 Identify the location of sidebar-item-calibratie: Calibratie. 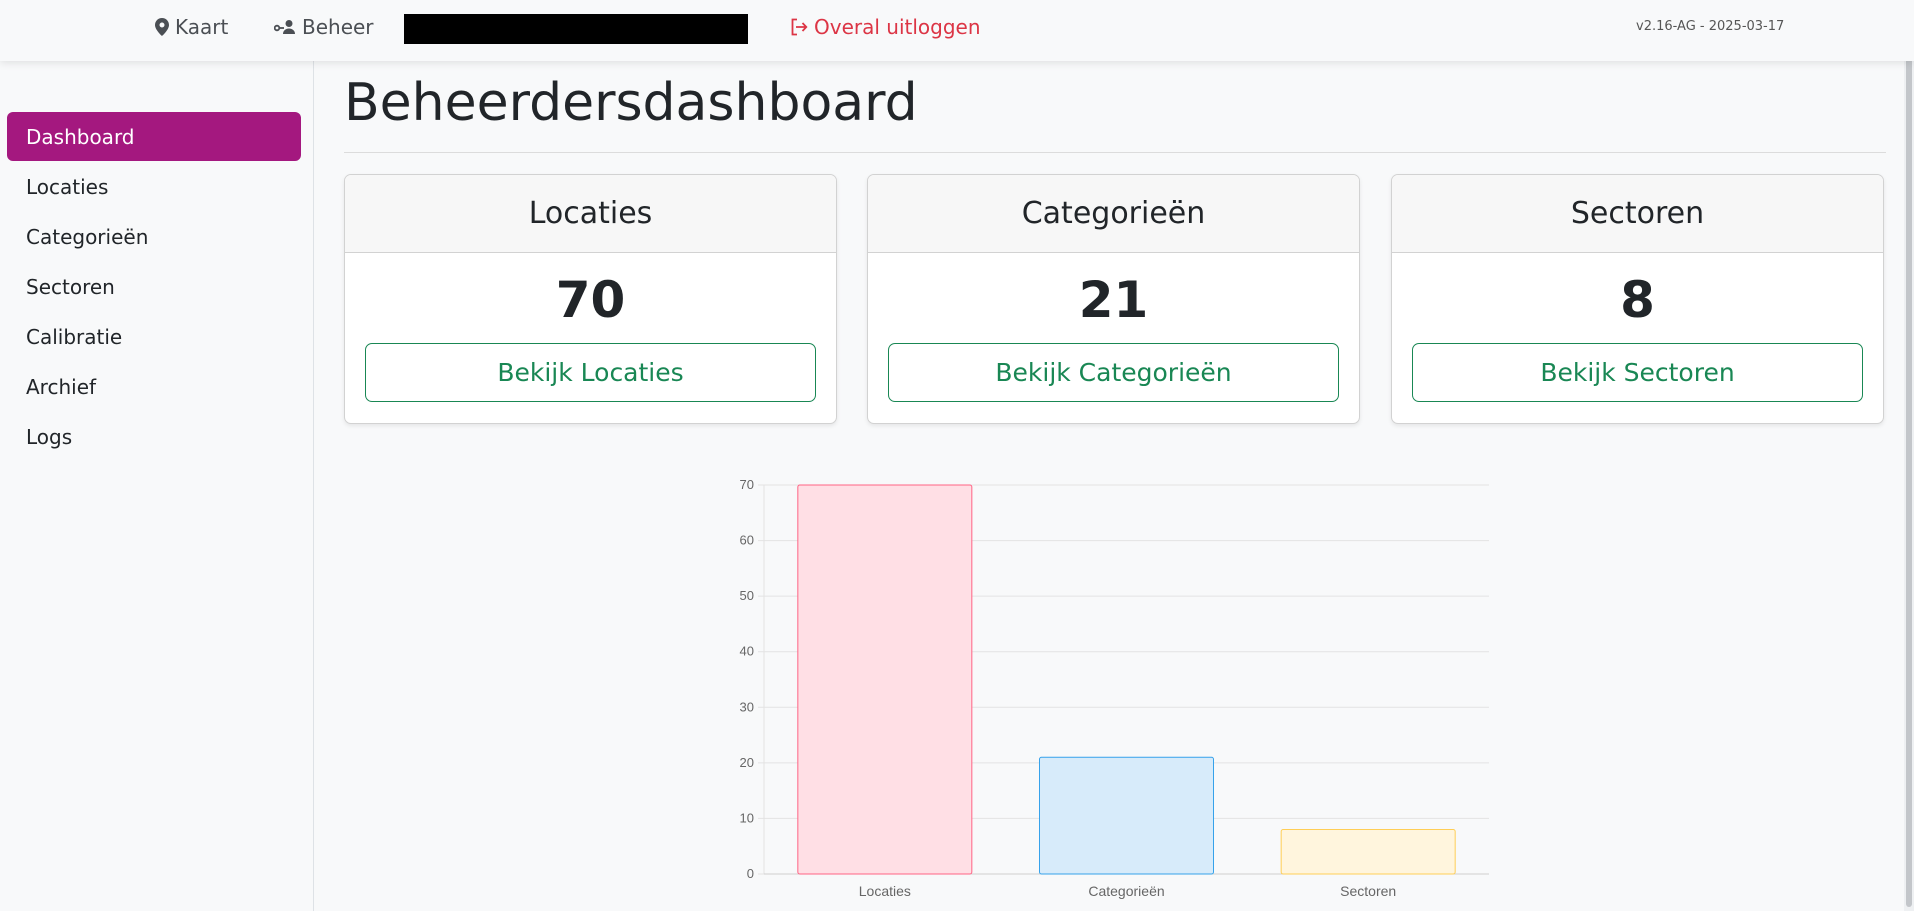
(74, 336).